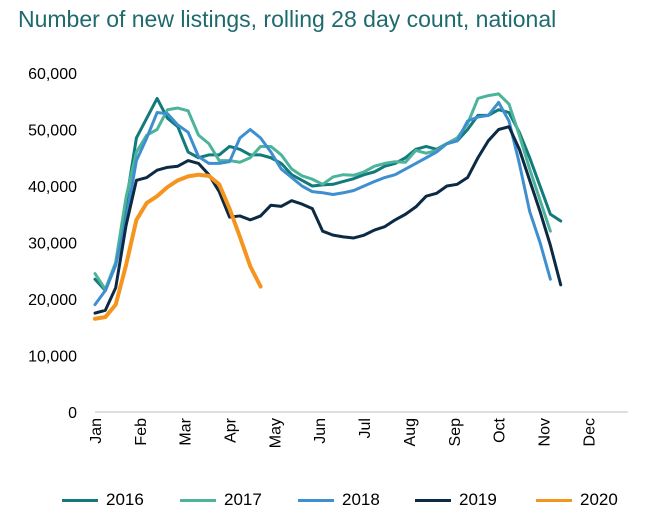 The image size is (654, 528). Describe the element at coordinates (72, 413) in the screenshot. I see `y-tick-label: 0` at that location.